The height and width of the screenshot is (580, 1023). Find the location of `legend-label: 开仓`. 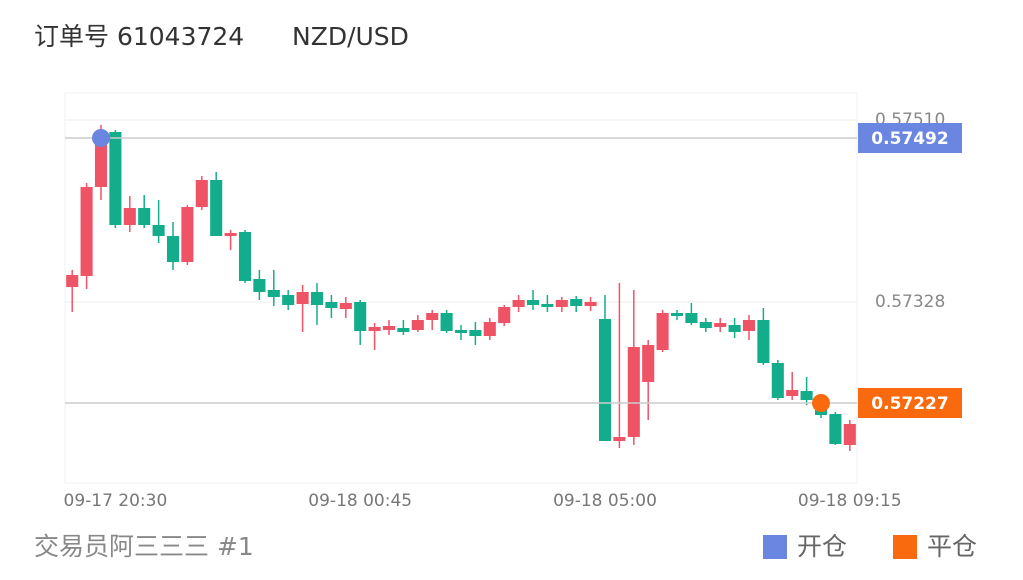

legend-label: 开仓 is located at coordinates (822, 546).